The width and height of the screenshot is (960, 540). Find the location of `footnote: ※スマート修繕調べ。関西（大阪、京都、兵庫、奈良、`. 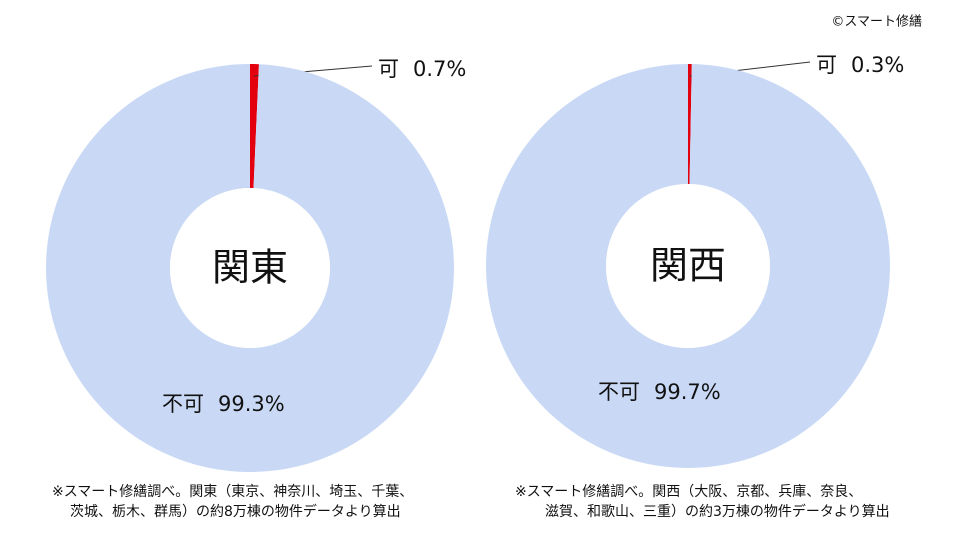

footnote: ※スマート修繕調べ。関西（大阪、京都、兵庫、奈良、 is located at coordinates (688, 491).